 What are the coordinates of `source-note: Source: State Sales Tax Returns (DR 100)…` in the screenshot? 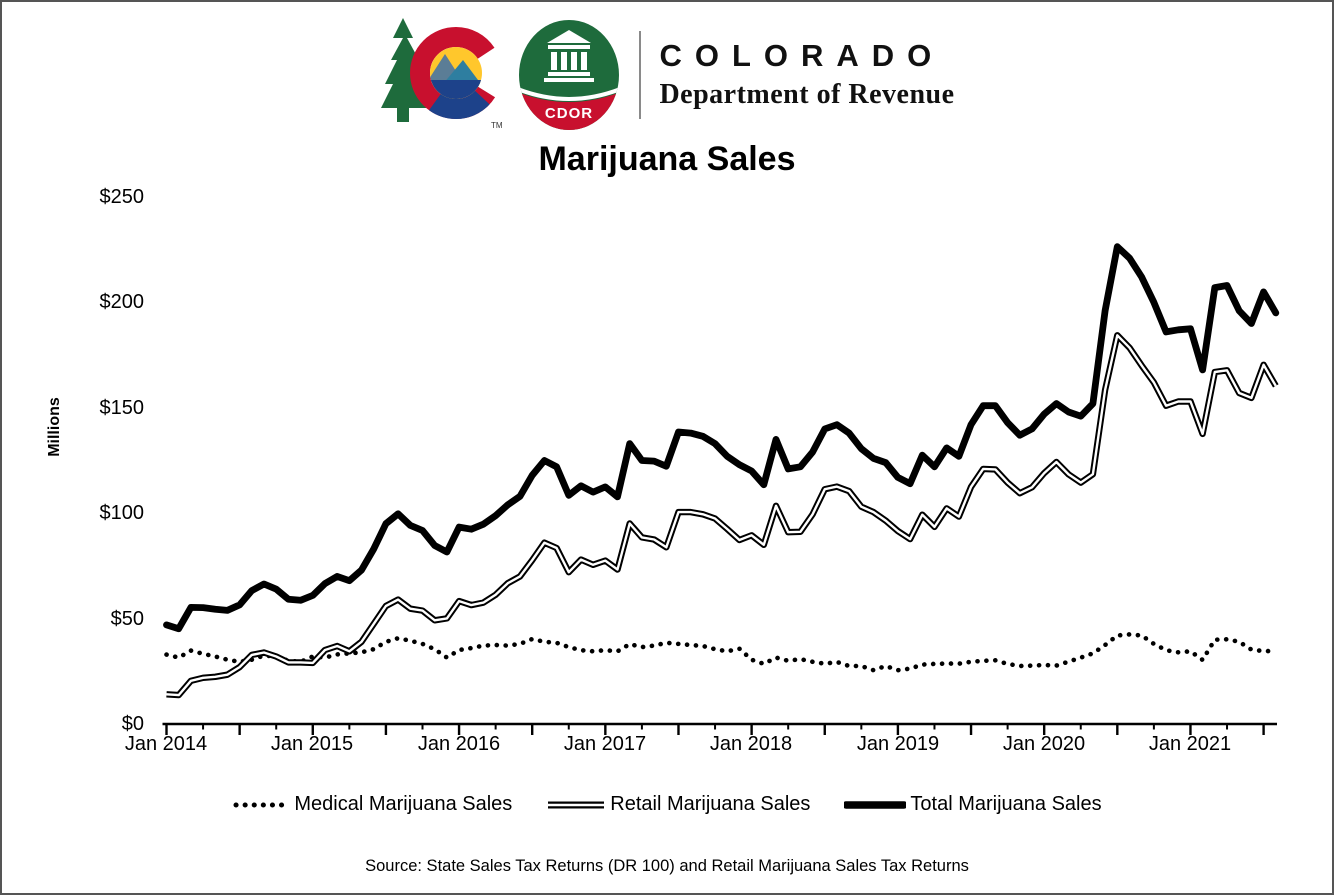 It's located at (667, 866).